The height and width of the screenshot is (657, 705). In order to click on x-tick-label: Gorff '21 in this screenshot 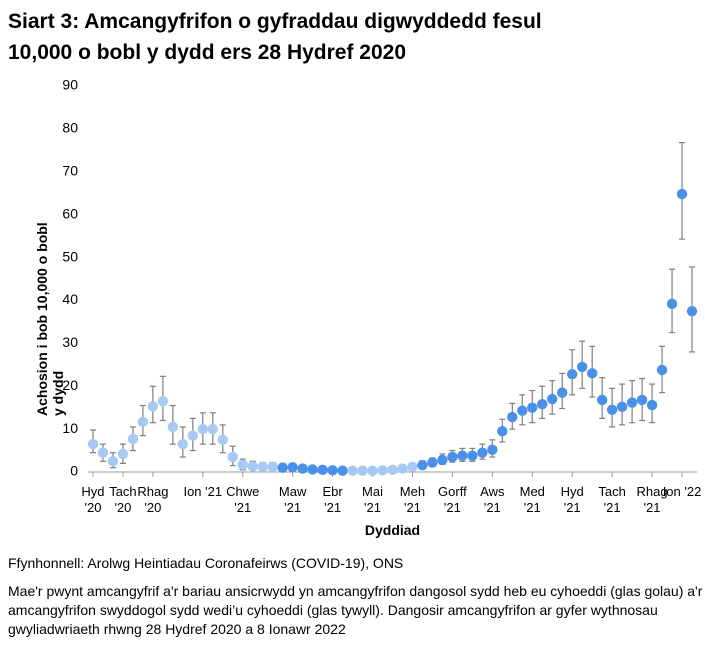, I will do `click(452, 499)`.